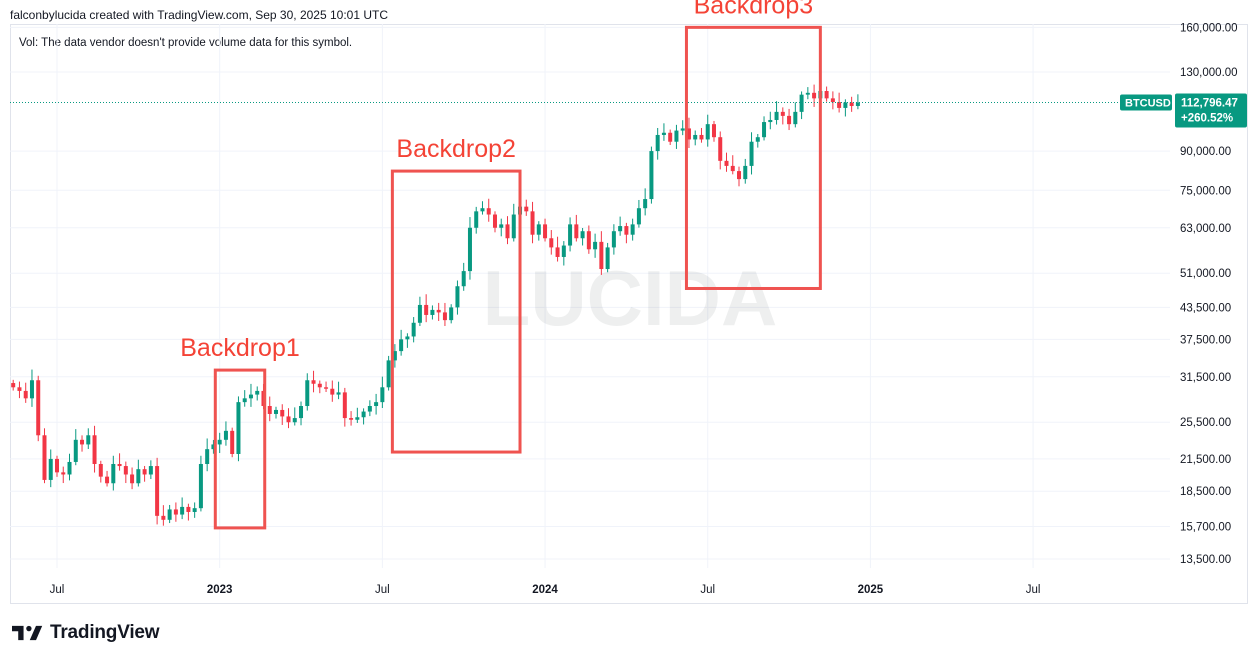  Describe the element at coordinates (754, 9) in the screenshot. I see `highlight-box-label: Backdrop3` at that location.